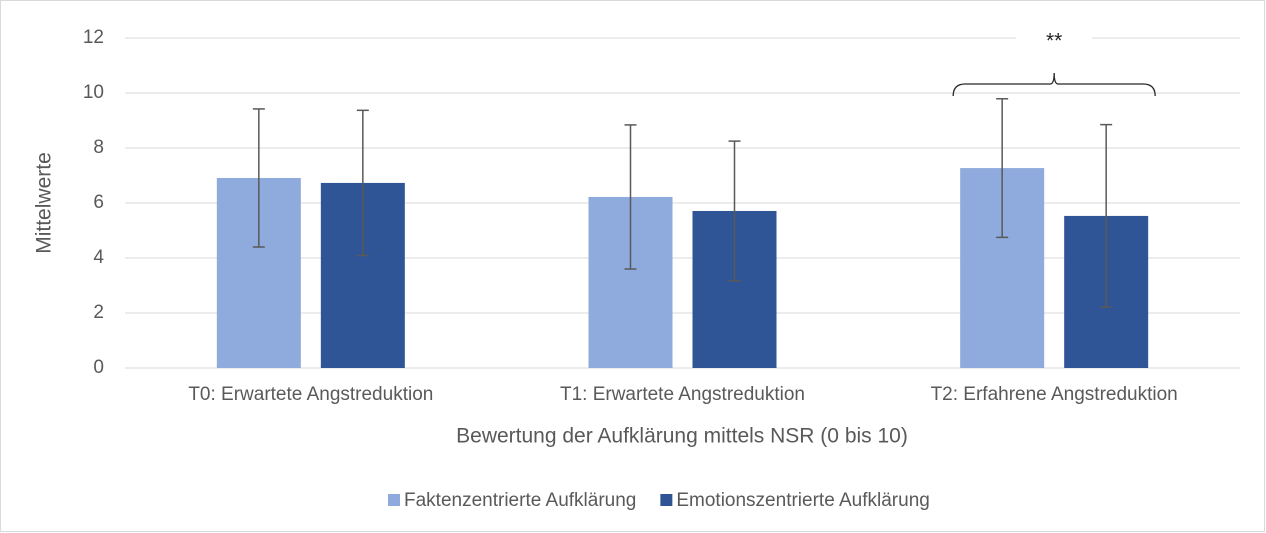 The height and width of the screenshot is (533, 1266). I want to click on legend-label: Faktenzentrierte Aufklärung, so click(520, 500).